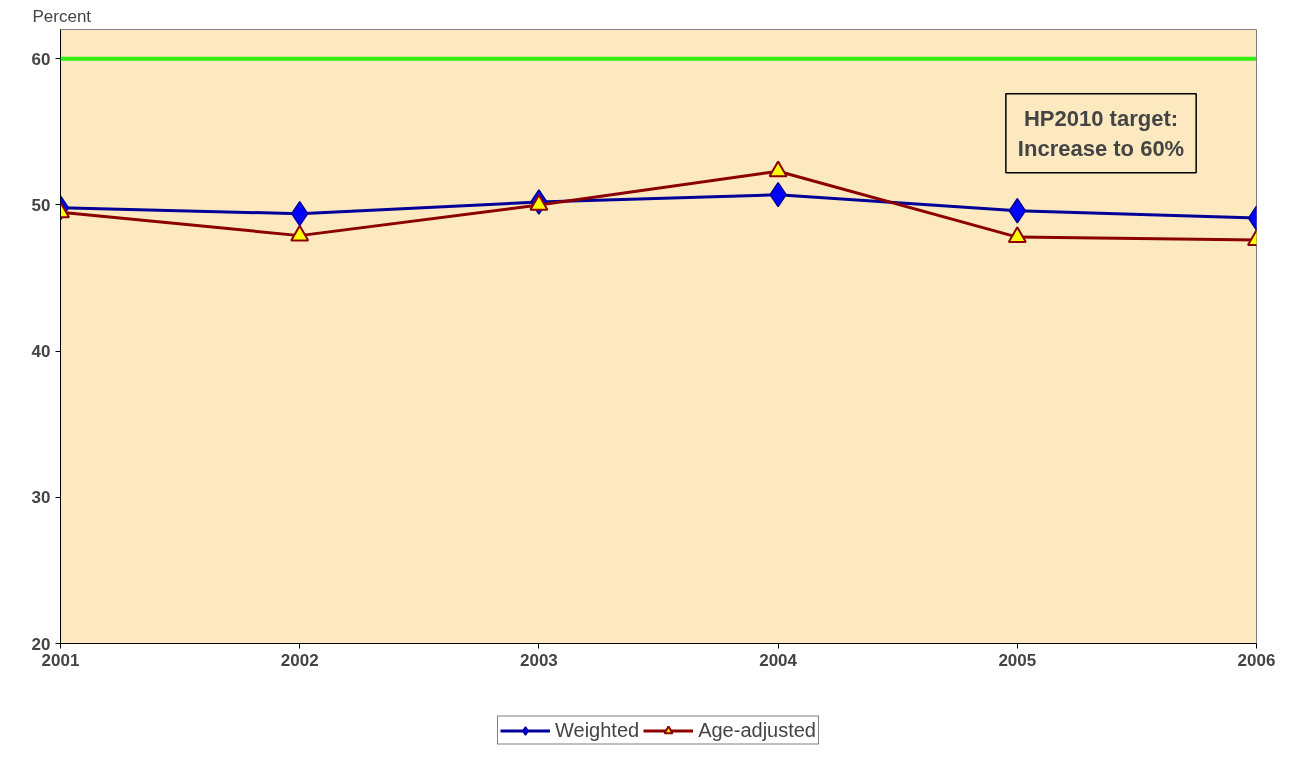 Image resolution: width=1296 pixels, height=767 pixels. Describe the element at coordinates (41, 498) in the screenshot. I see `y-tick-label: 30` at that location.